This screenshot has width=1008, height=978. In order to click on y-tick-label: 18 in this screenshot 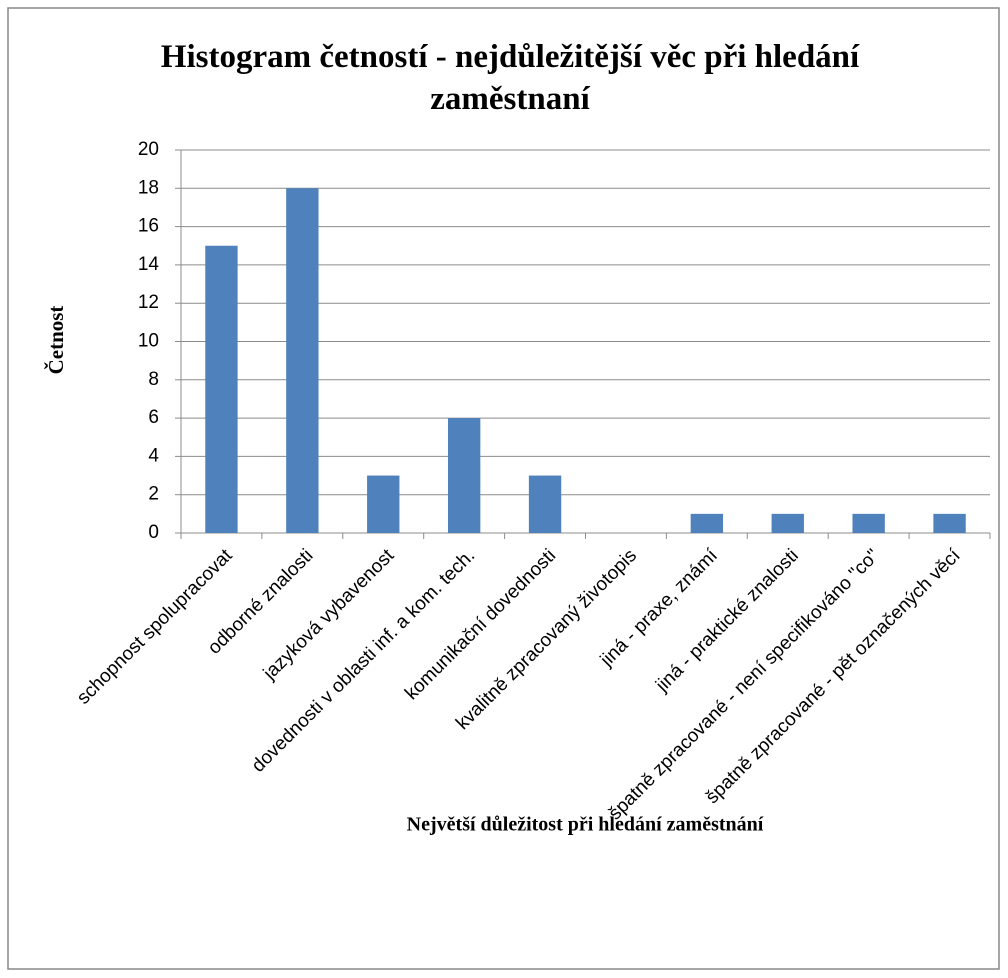, I will do `click(148, 187)`.